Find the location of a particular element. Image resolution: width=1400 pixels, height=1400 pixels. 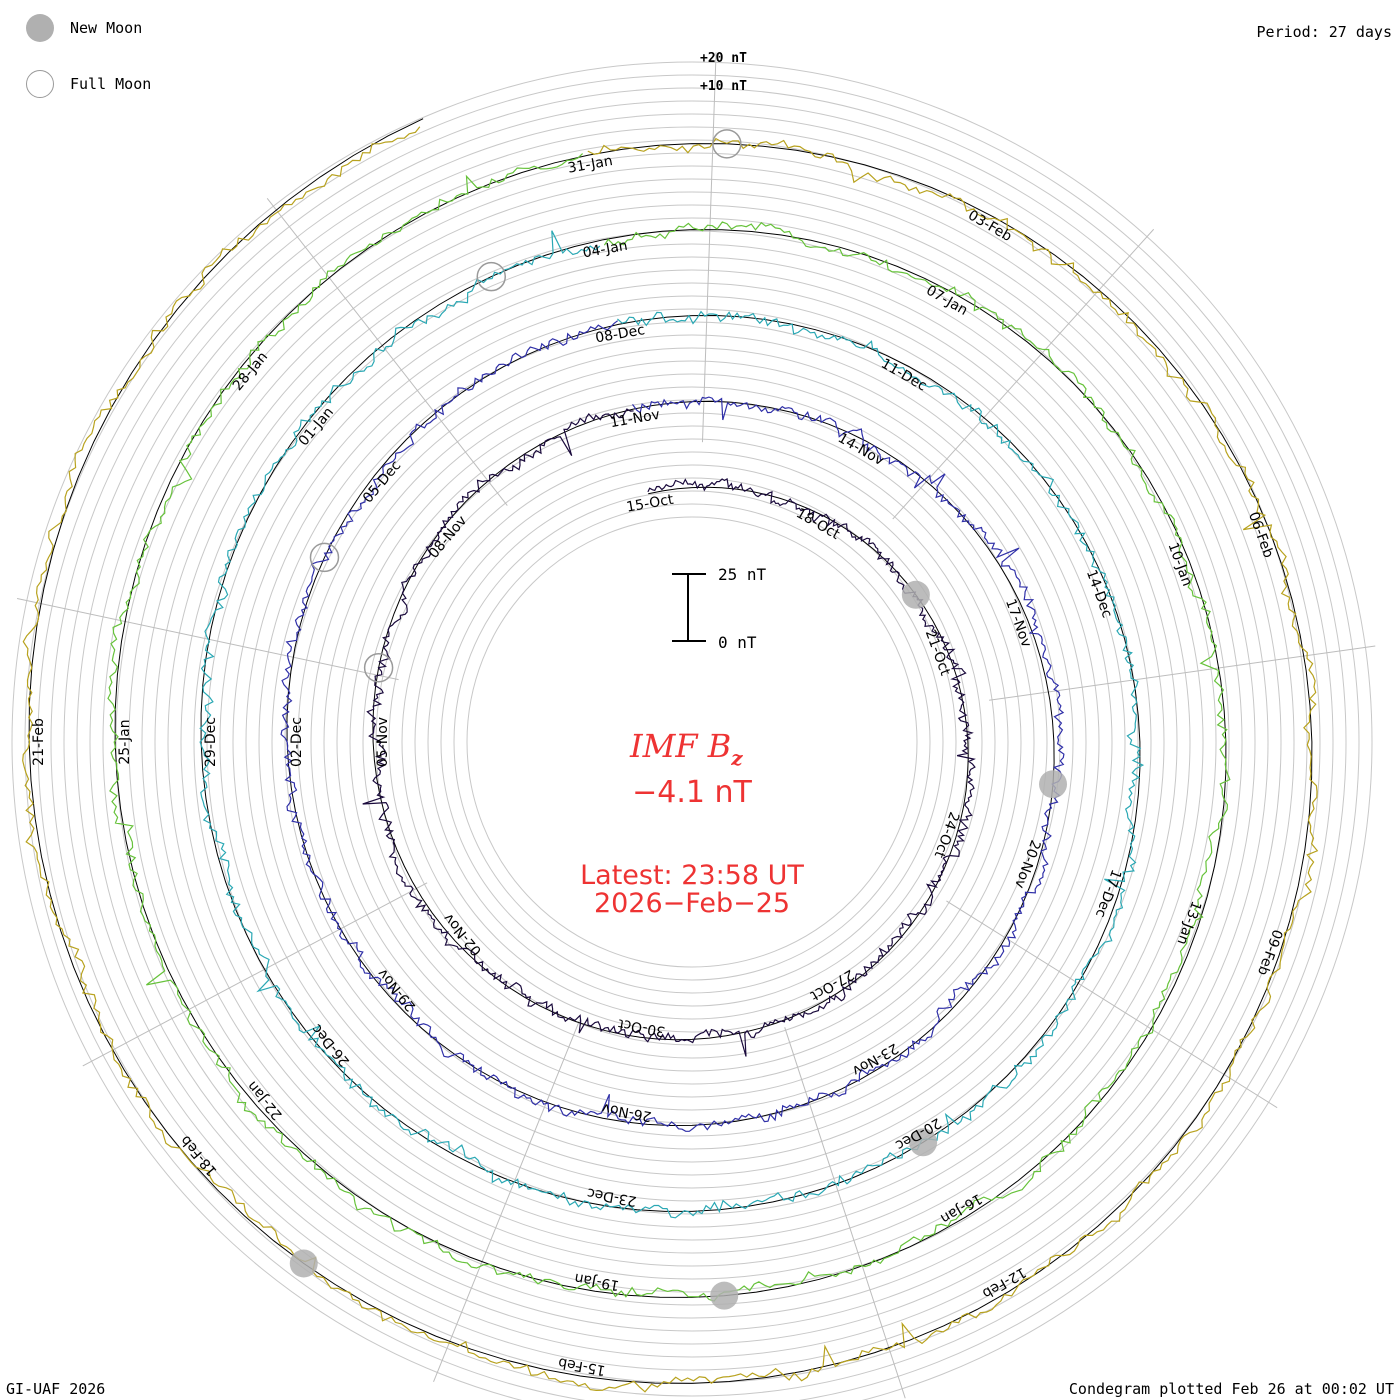

scale-bar: 25 nT 0 nT is located at coordinates (719, 608).